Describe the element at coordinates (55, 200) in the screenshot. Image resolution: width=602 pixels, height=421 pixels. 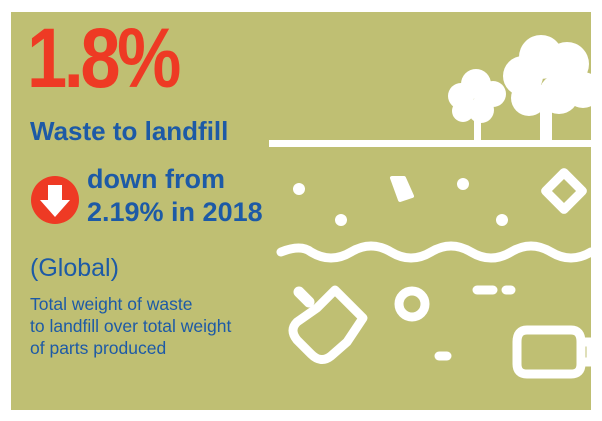
I see `arrow-down-circle-icon` at that location.